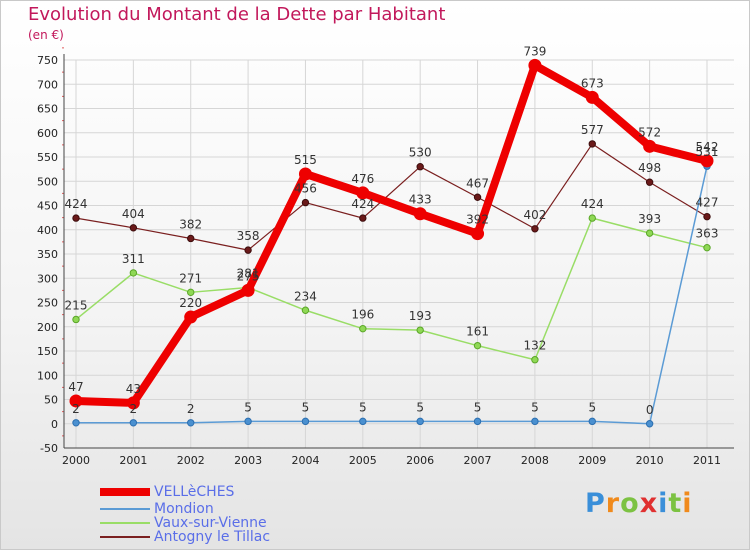 Image resolution: width=750 pixels, height=550 pixels. What do you see at coordinates (51, 400) in the screenshot?
I see `y-tick-label: 50` at bounding box center [51, 400].